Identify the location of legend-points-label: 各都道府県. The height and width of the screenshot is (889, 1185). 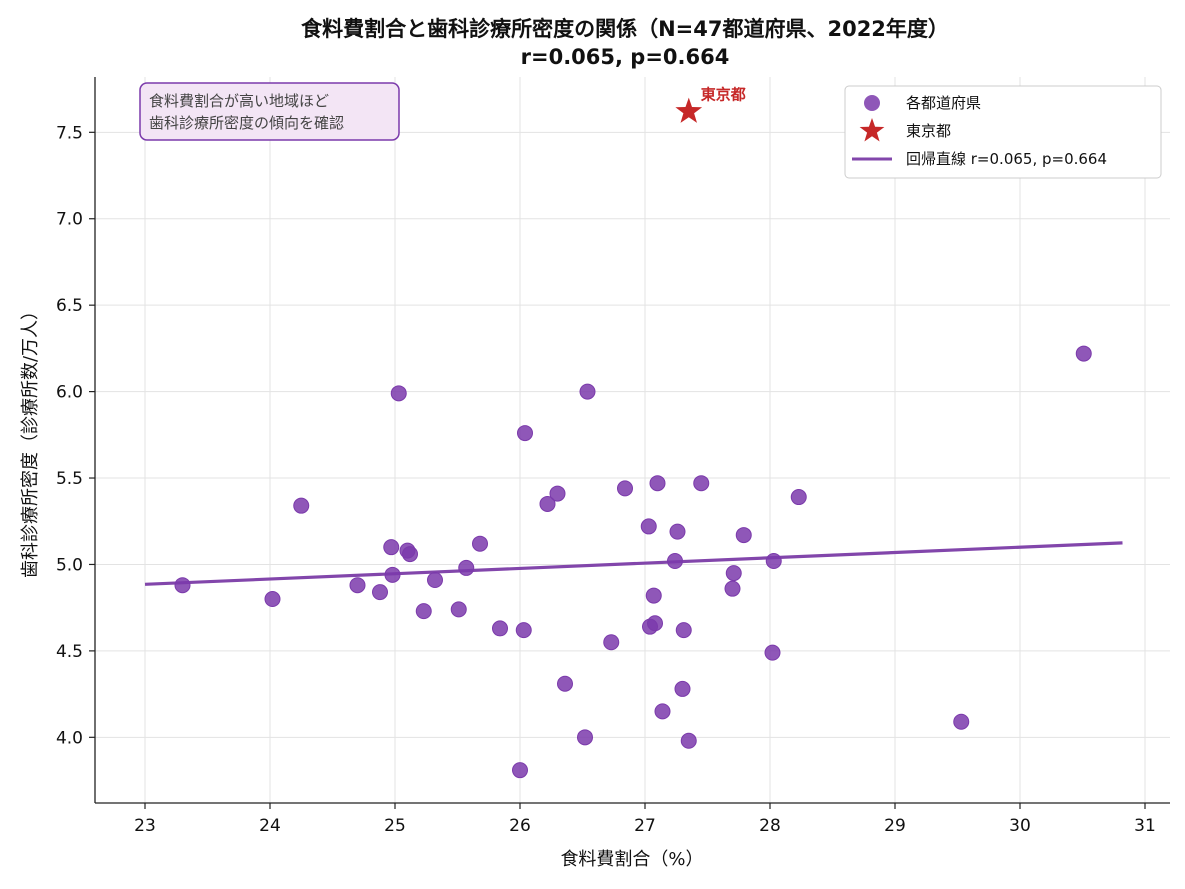
(943, 103).